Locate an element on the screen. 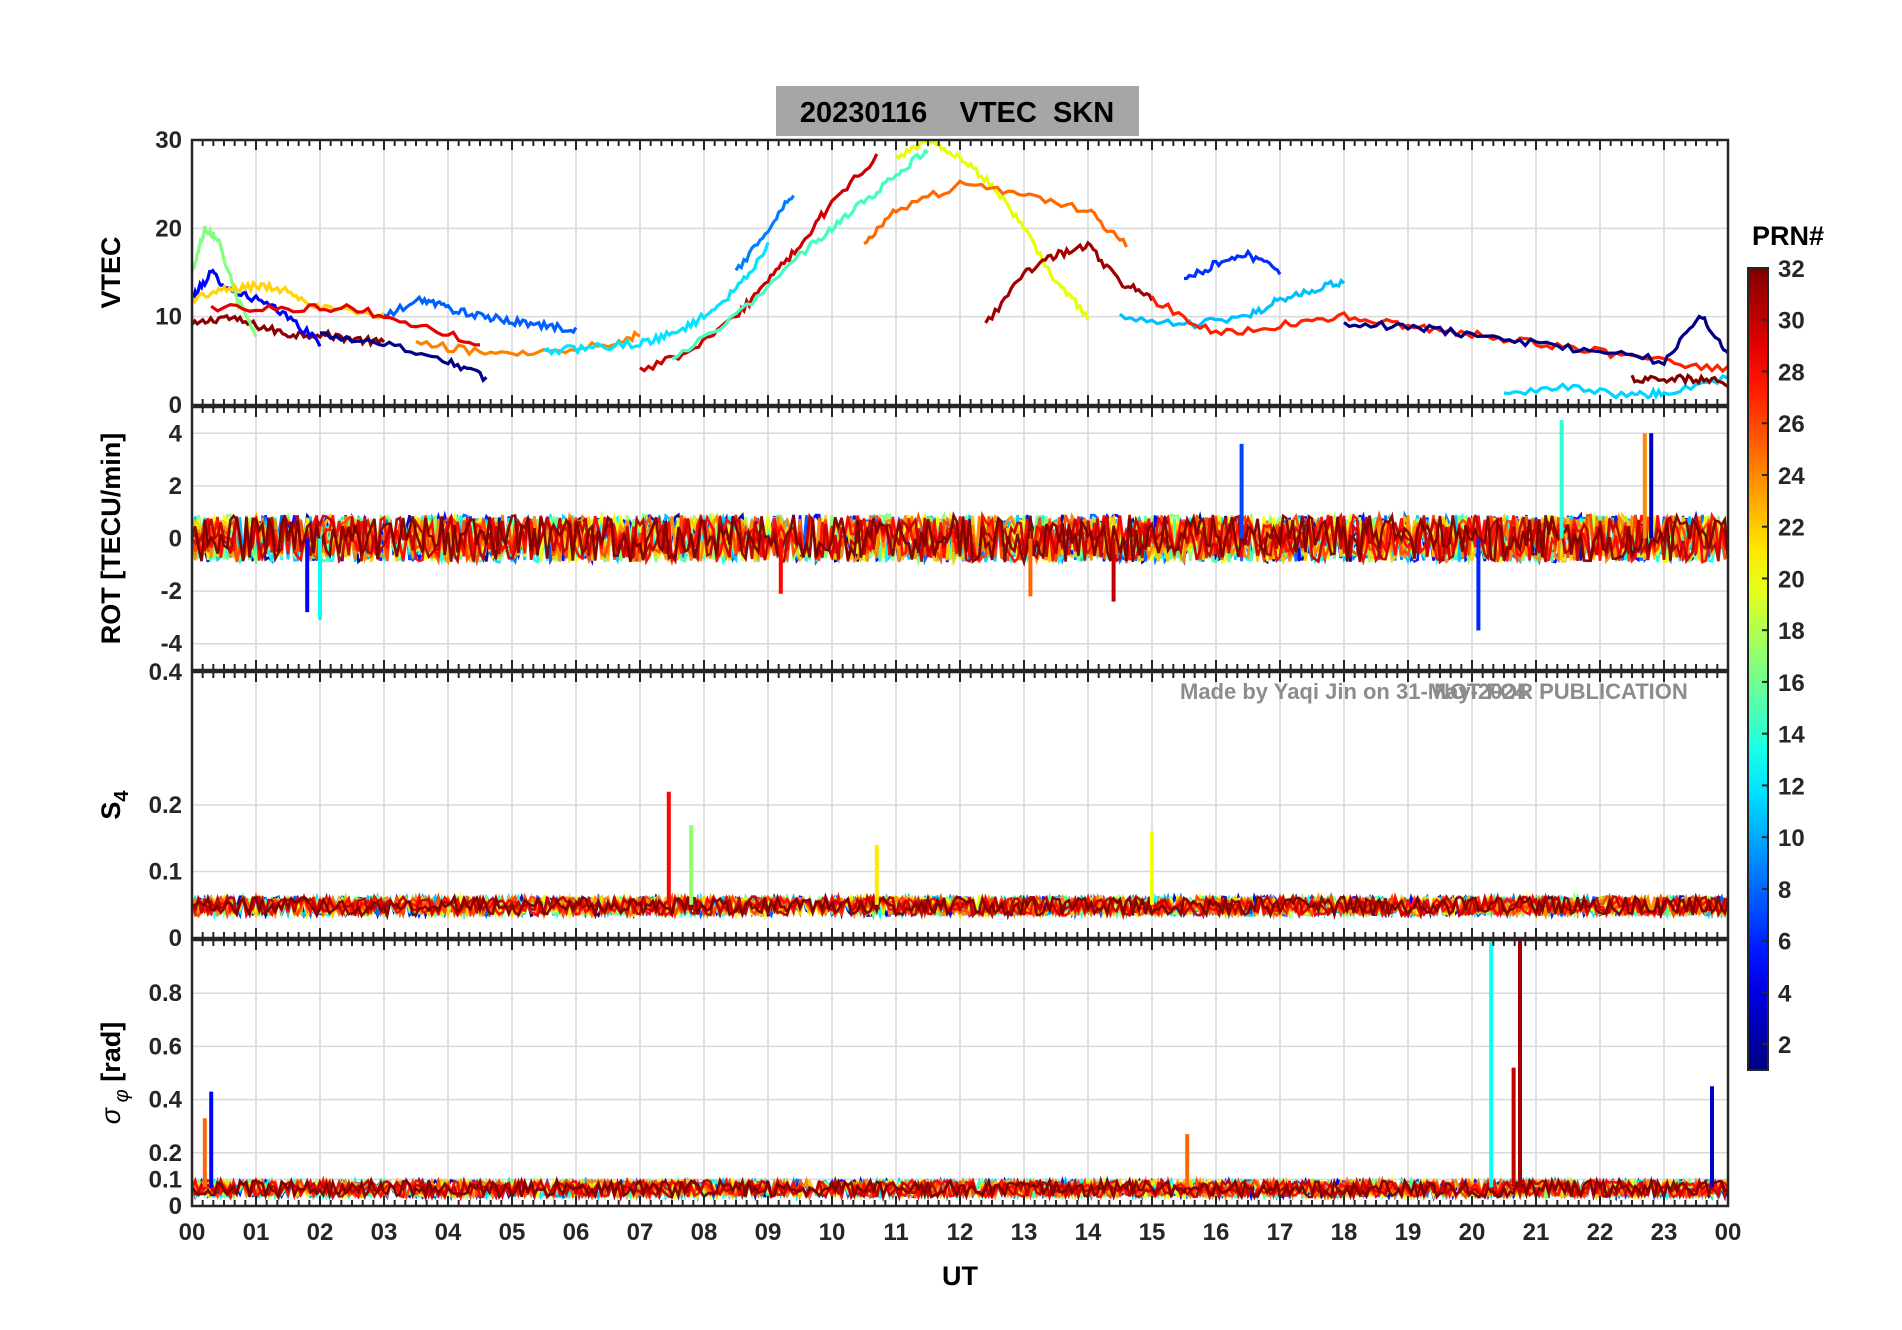  x-tick-label: 06 is located at coordinates (576, 1232).